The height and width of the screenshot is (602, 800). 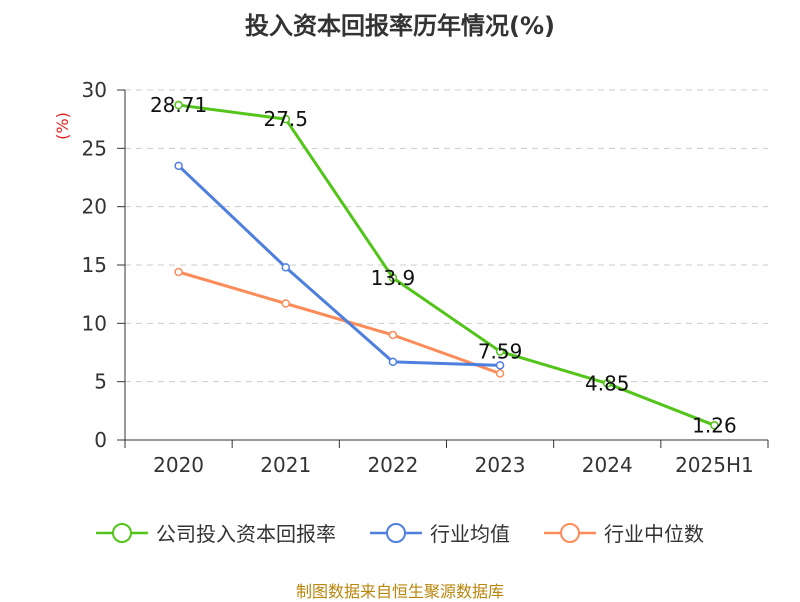 What do you see at coordinates (62, 126) in the screenshot?
I see `y-axis-label: (%)` at bounding box center [62, 126].